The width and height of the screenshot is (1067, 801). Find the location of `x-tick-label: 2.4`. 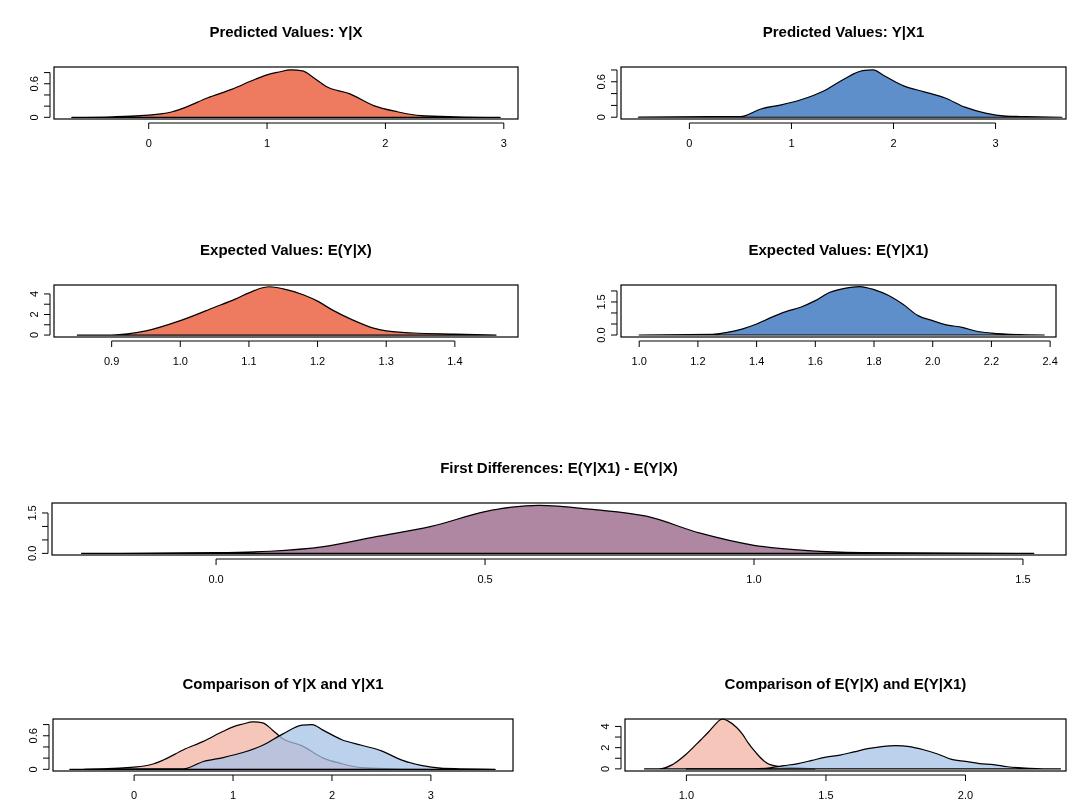

x-tick-label: 2.4 is located at coordinates (1050, 361).